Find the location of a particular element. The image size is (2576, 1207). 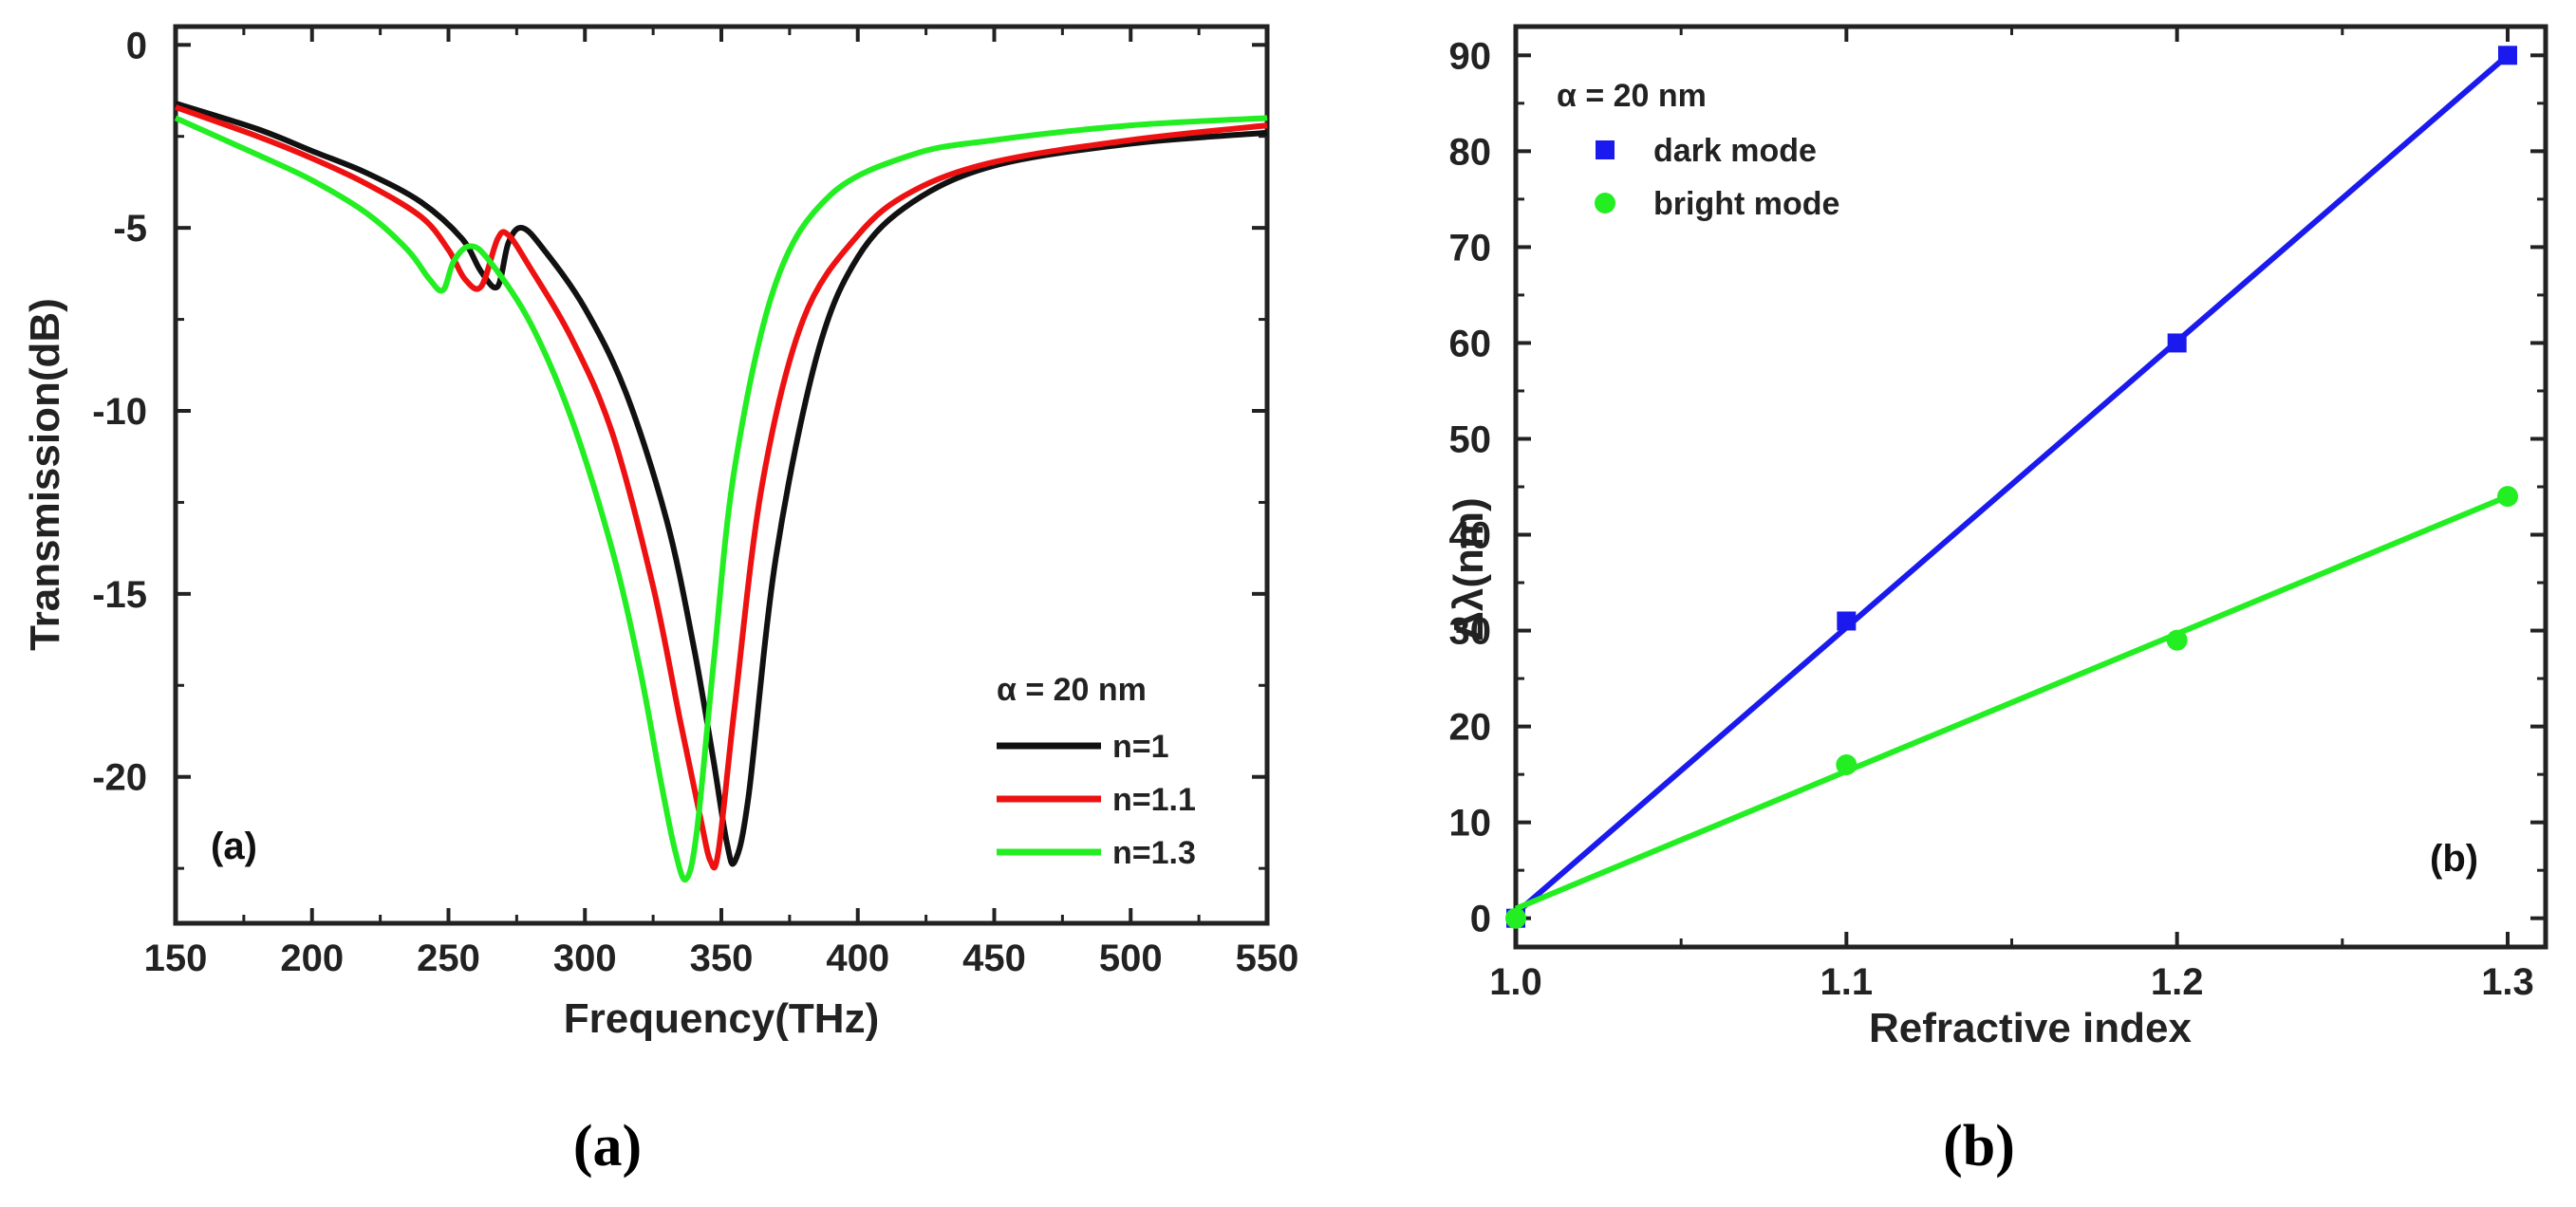

panel-b-x-tick-label: 1.1 is located at coordinates (1847, 982).